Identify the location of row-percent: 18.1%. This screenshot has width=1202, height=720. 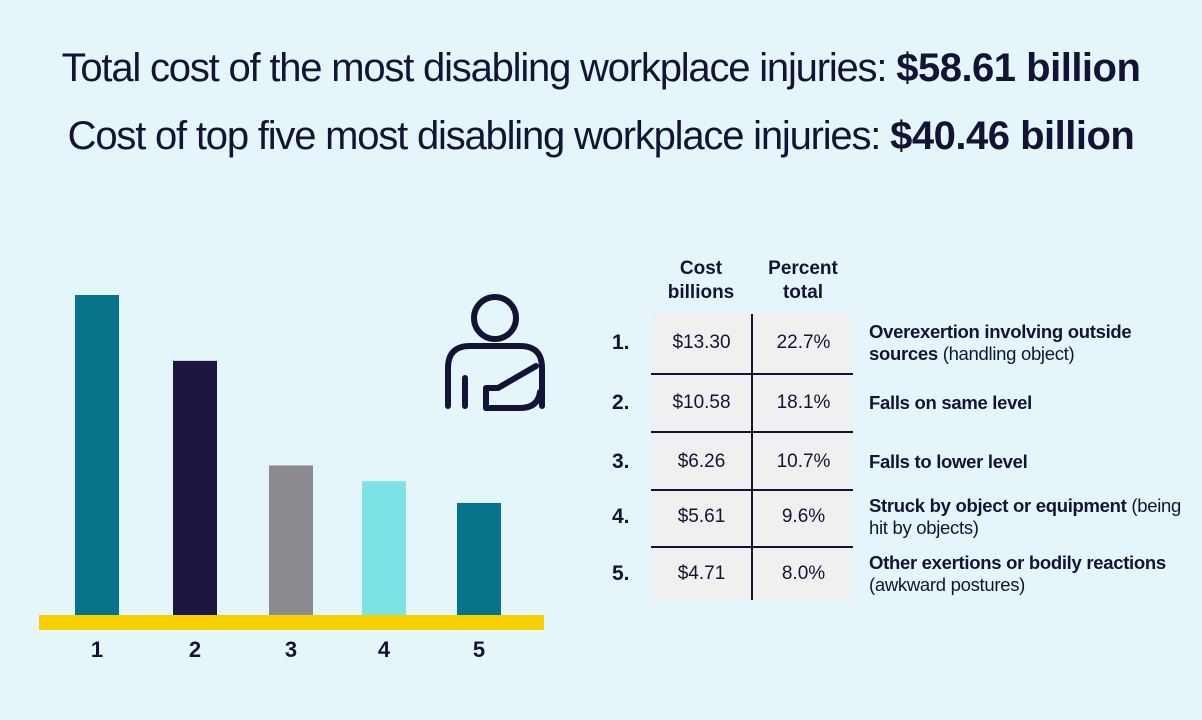
(803, 402).